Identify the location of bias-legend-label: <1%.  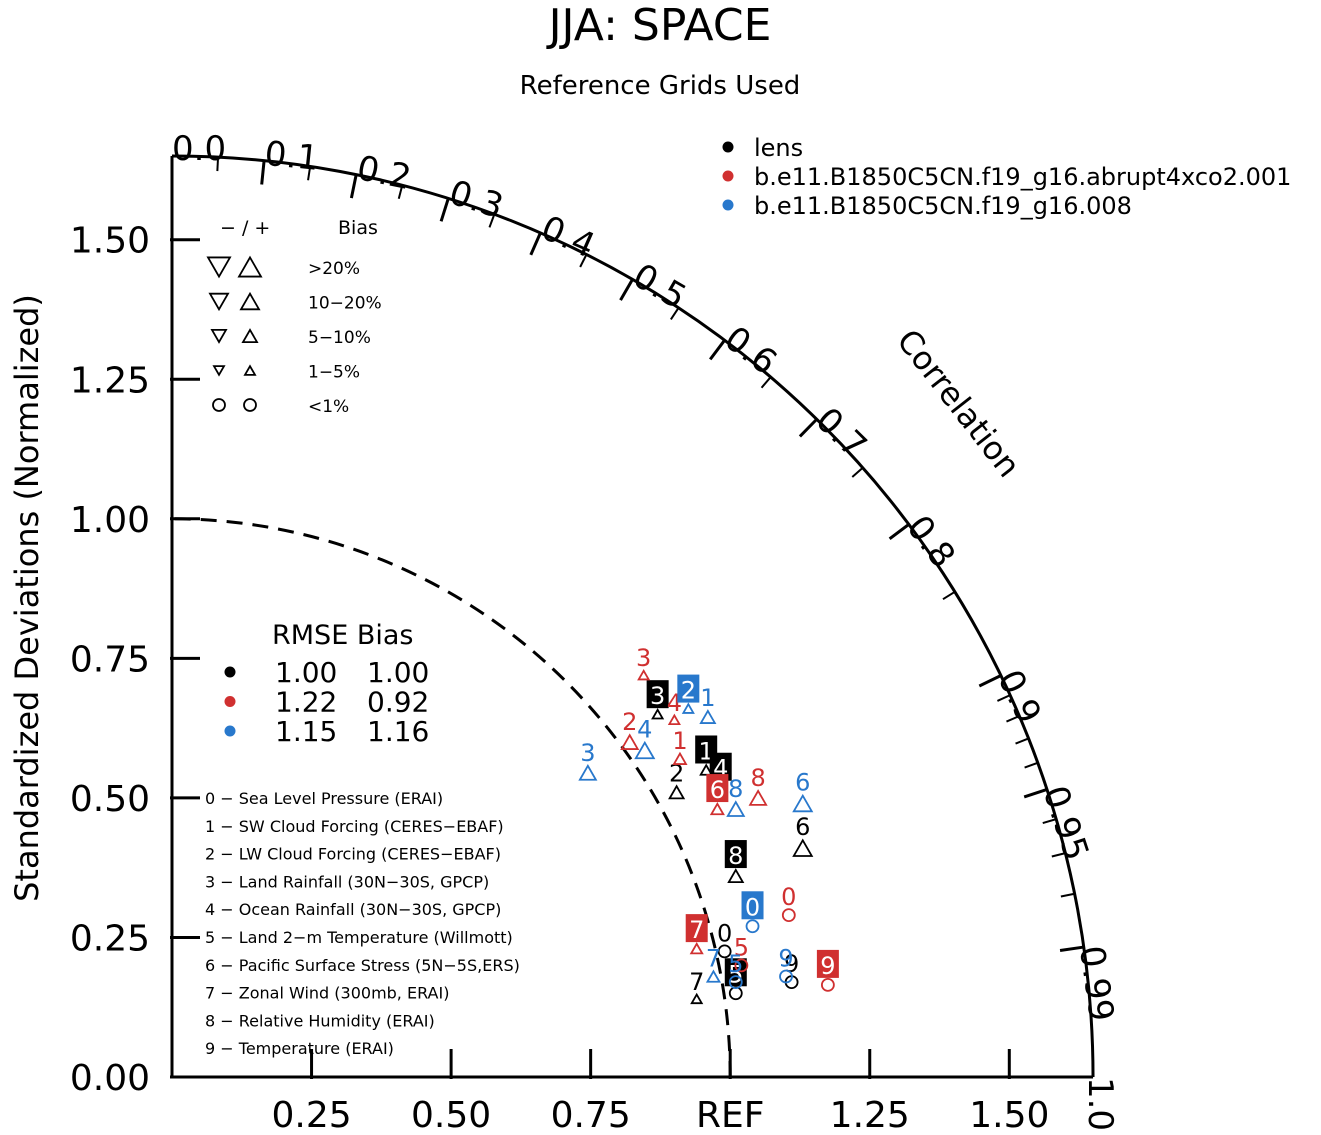
(328, 407).